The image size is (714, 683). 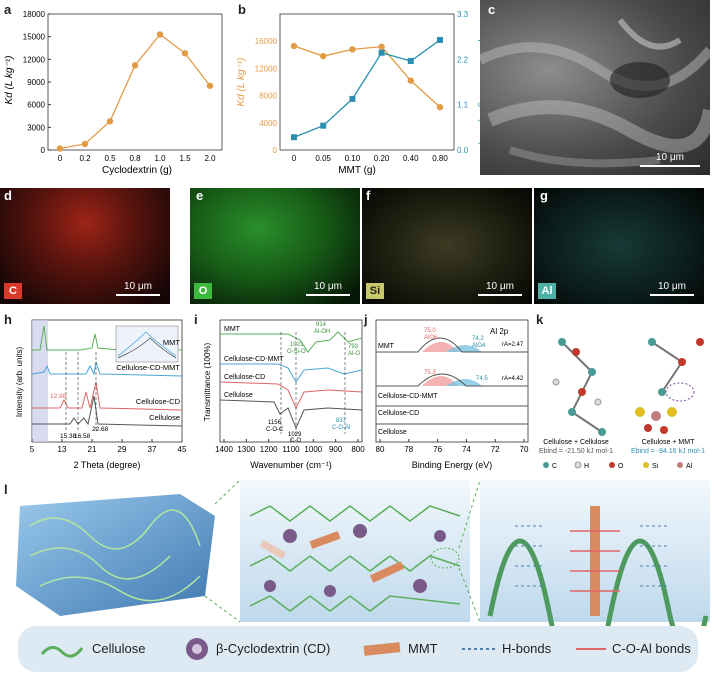 What do you see at coordinates (353, 158) in the screenshot?
I see `chart-b-xtick-label: 0.10` at bounding box center [353, 158].